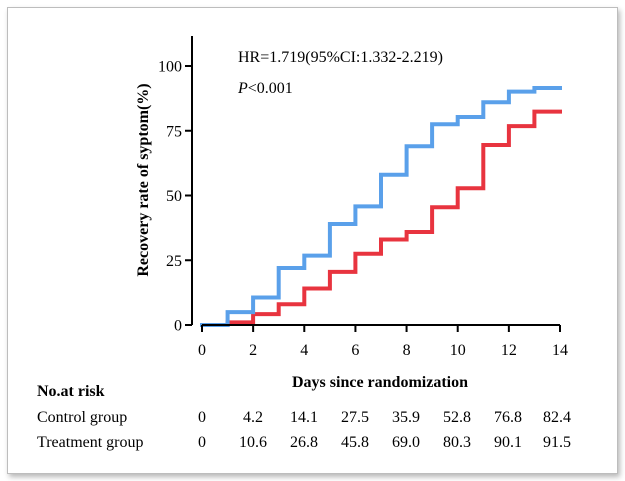 This screenshot has height=481, width=625. What do you see at coordinates (457, 417) in the screenshot?
I see `risk-cell: 52.8` at bounding box center [457, 417].